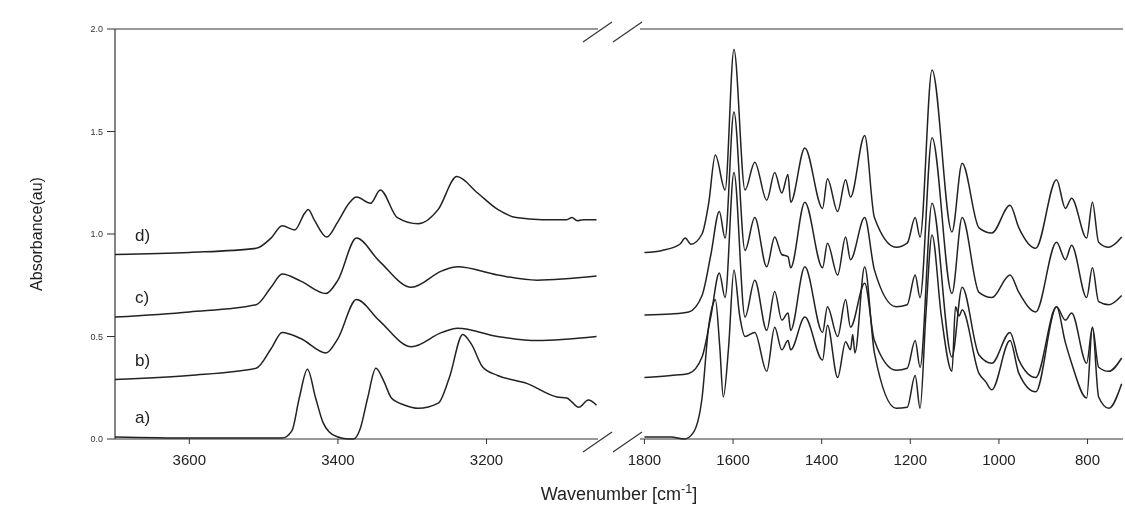 This screenshot has width=1125, height=514. I want to click on x-tick-label: 3600, so click(189, 459).